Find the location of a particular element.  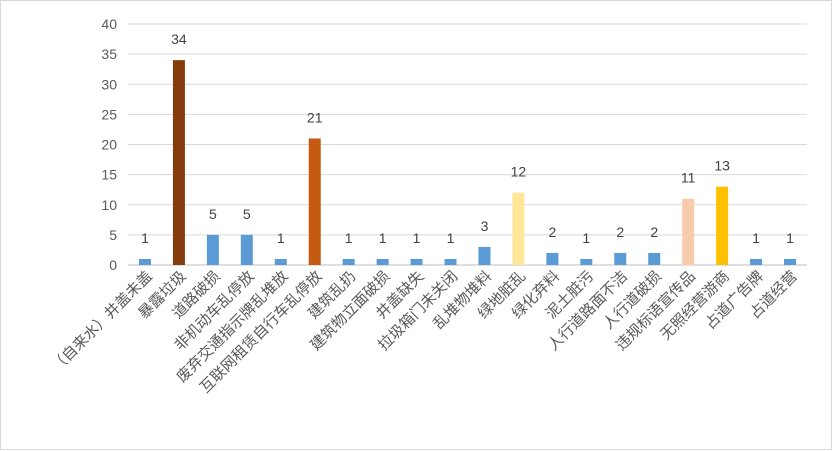

category-label: （自来水）井盖未盖 is located at coordinates (102, 321).